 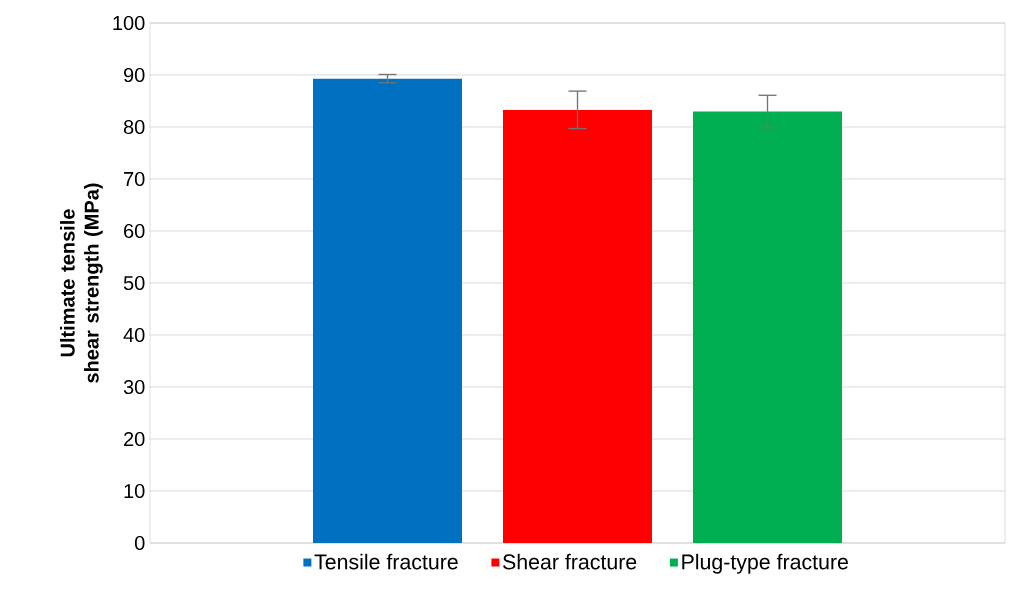 What do you see at coordinates (765, 563) in the screenshot?
I see `legend-label: Plug-type fracture` at bounding box center [765, 563].